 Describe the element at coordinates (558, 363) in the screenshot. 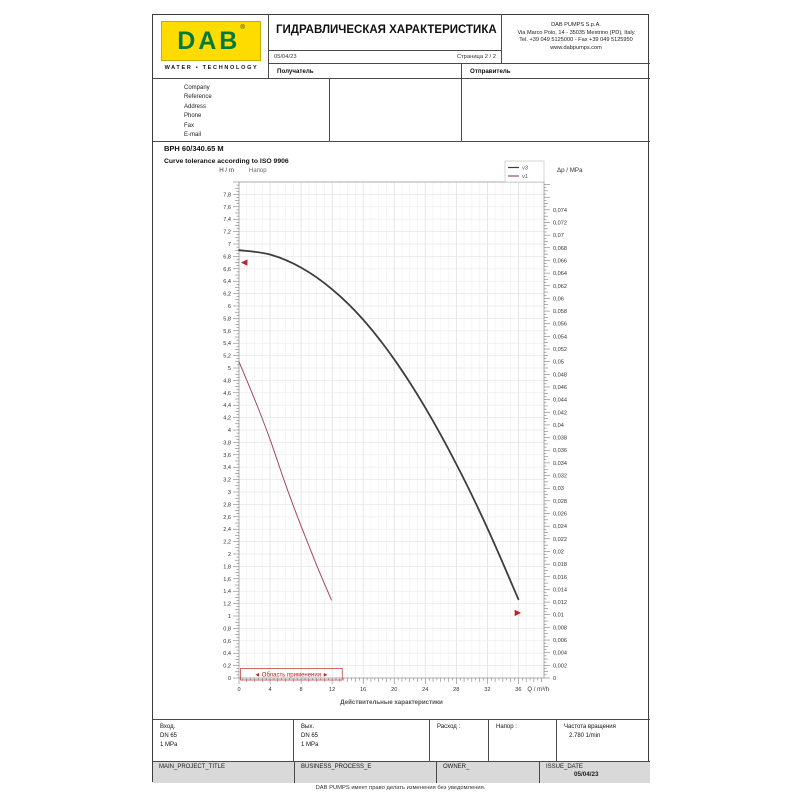

I see `svg-text: 0,05` at that location.